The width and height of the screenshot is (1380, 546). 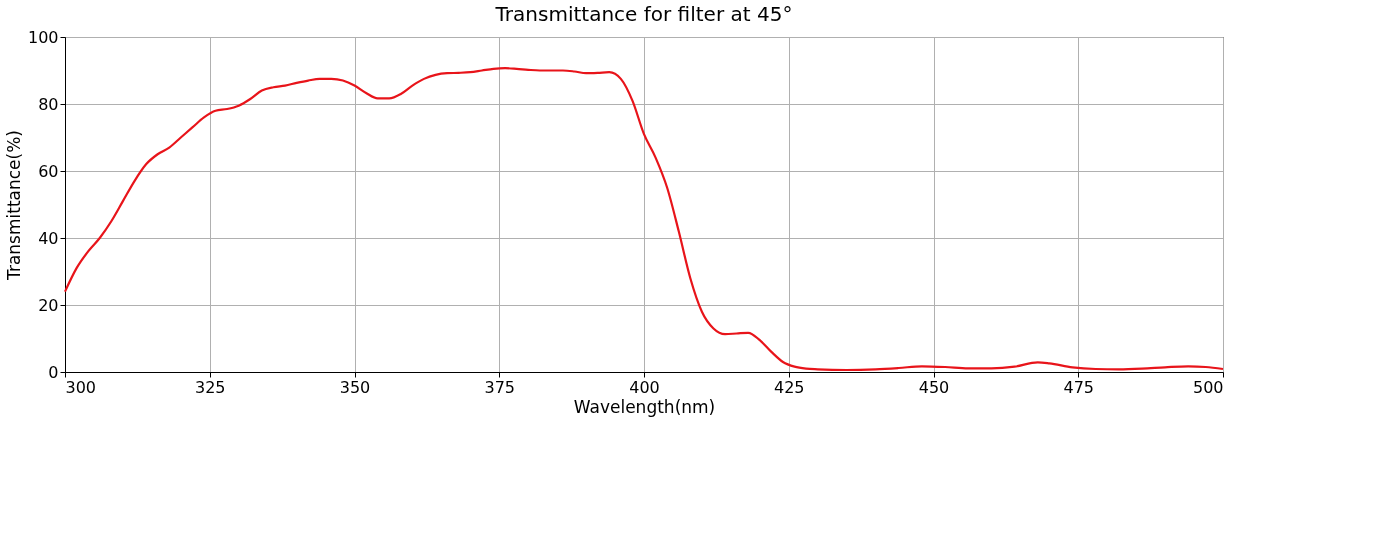 What do you see at coordinates (789, 387) in the screenshot?
I see `x-tick-label: 425` at bounding box center [789, 387].